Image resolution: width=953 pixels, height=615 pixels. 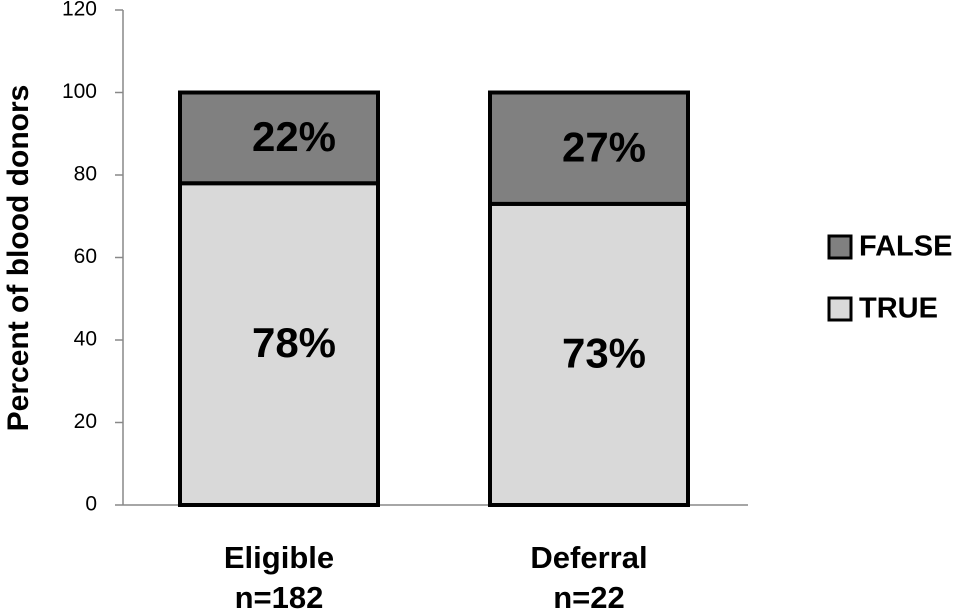 I want to click on y-axis-label: Percent of blood donors, so click(x=18, y=258).